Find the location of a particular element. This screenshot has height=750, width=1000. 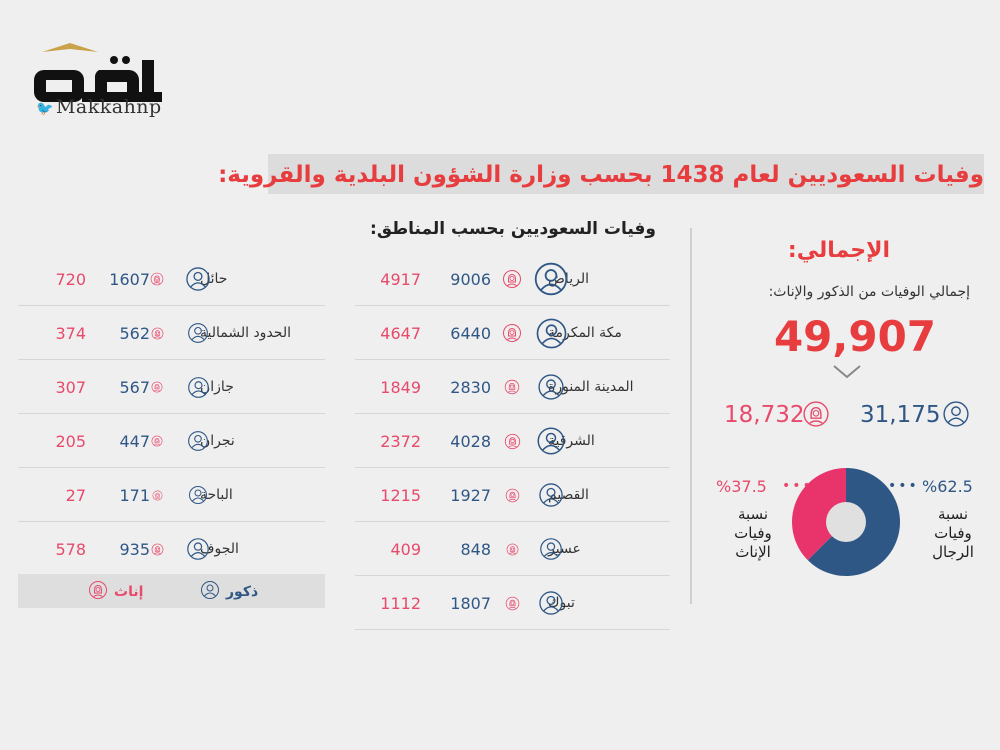

title-banner is located at coordinates (626, 174).